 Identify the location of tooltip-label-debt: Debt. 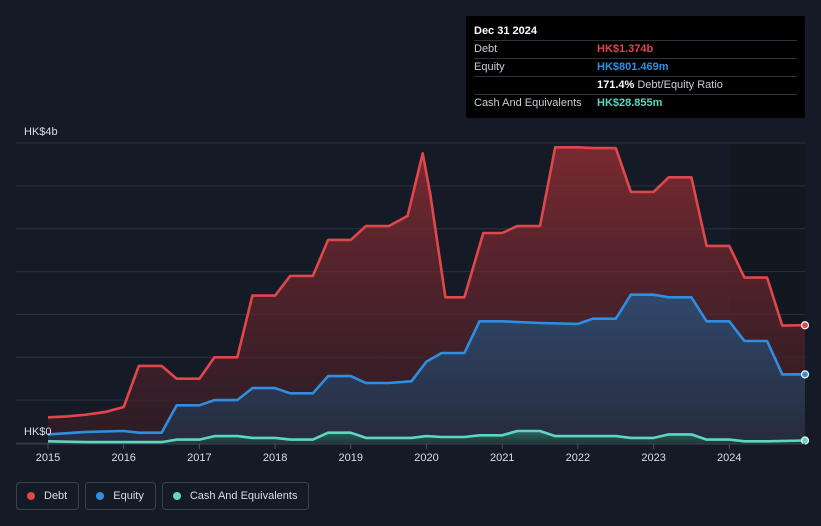
(486, 49).